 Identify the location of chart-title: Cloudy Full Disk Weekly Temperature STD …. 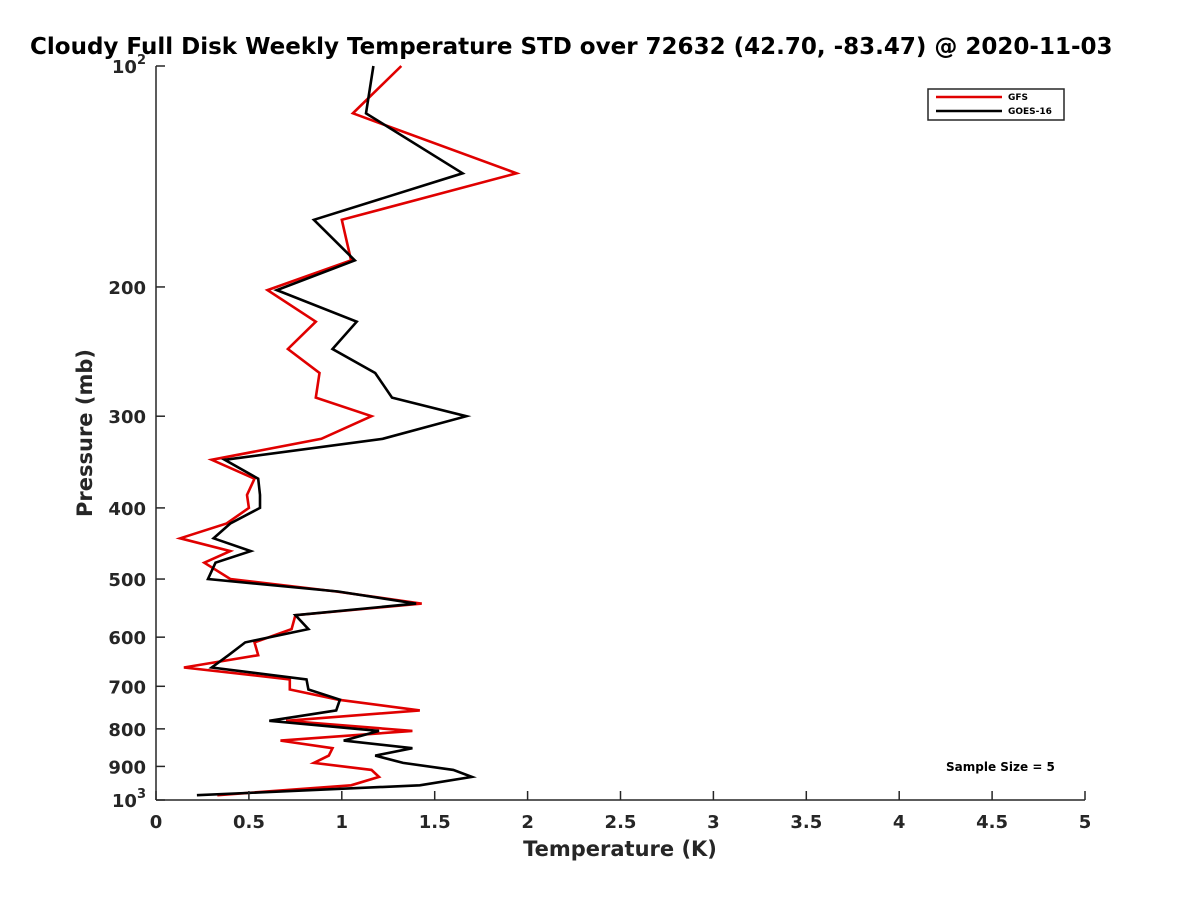
(571, 47).